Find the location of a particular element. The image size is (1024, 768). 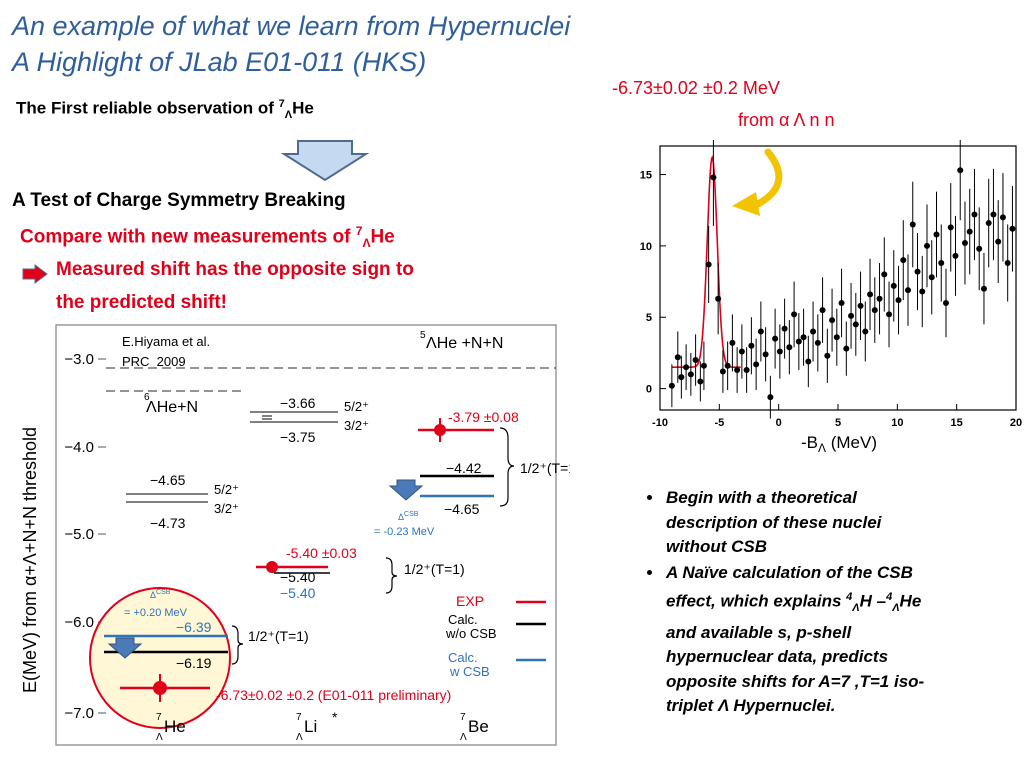

he-calc-csb-label: −6.39 is located at coordinates (194, 627).